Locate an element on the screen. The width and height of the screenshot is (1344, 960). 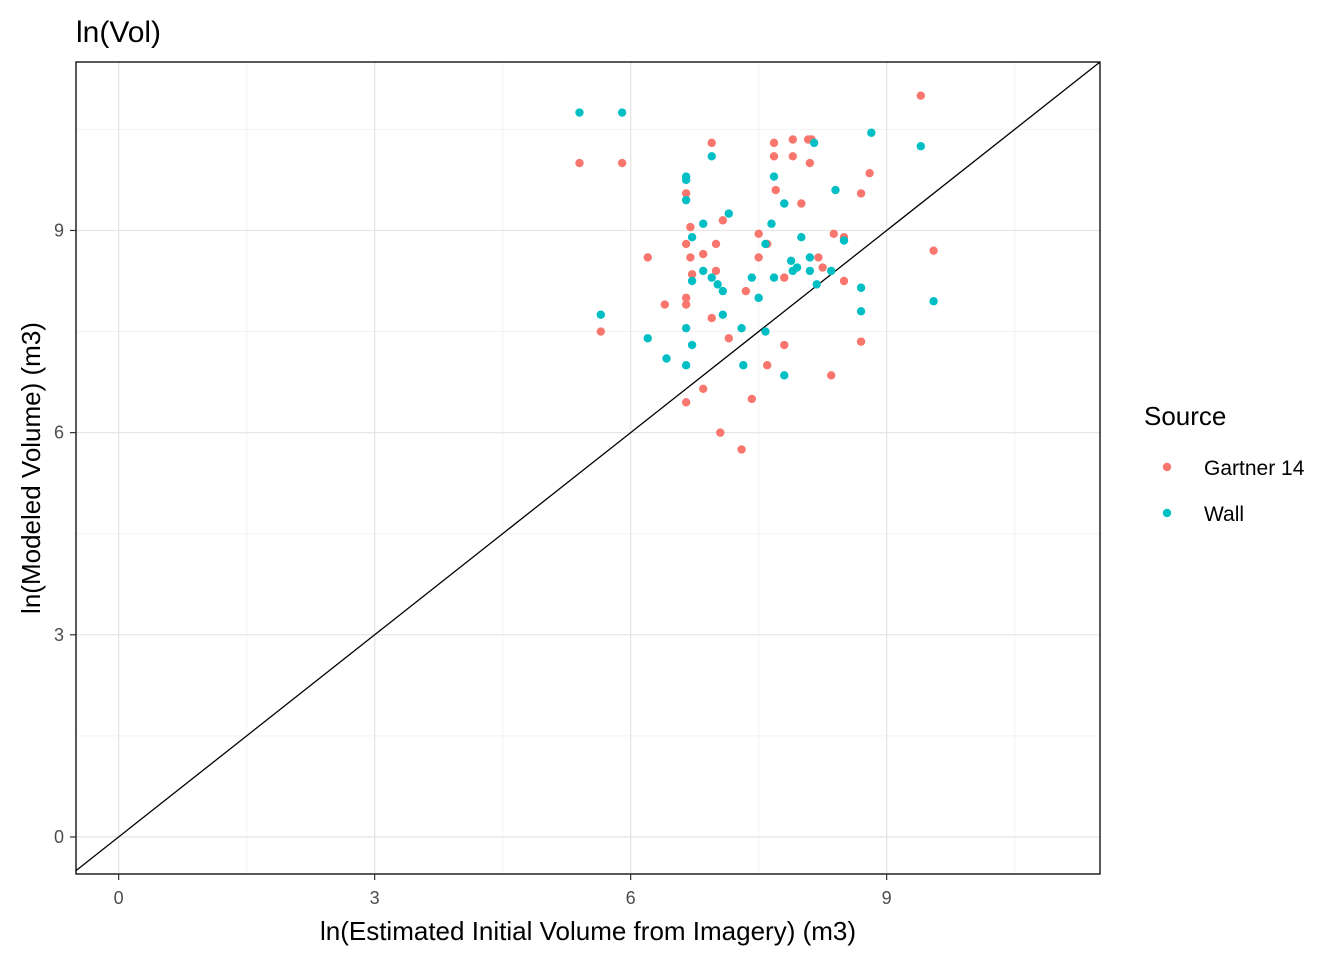
legend: Source Gartner 14 Wall is located at coordinates (1224, 463).